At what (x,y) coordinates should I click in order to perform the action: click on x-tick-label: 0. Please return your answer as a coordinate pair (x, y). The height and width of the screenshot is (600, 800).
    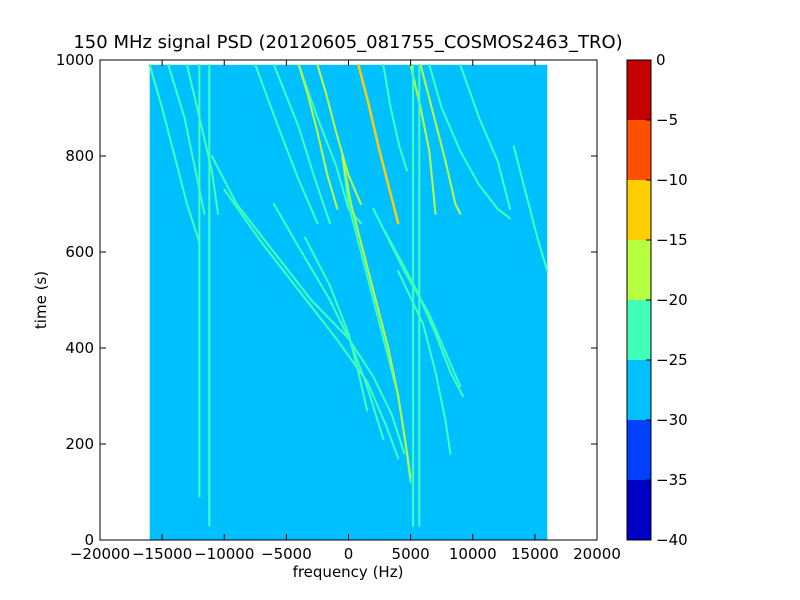
    Looking at the image, I should click on (349, 554).